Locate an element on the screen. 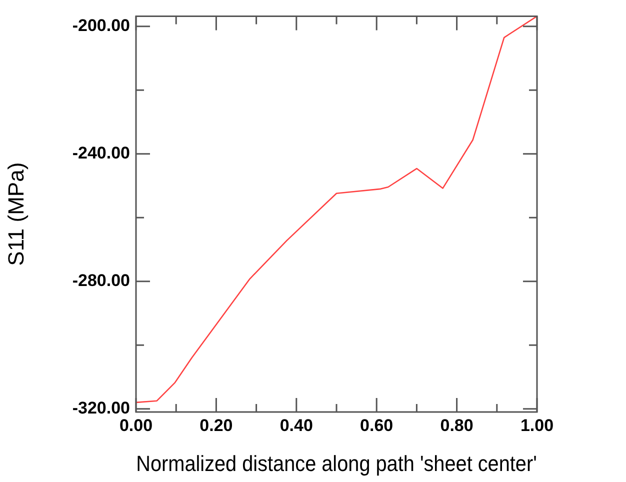 This screenshot has width=626, height=482. y-axis-title: S11 (MPa) is located at coordinates (15, 214).